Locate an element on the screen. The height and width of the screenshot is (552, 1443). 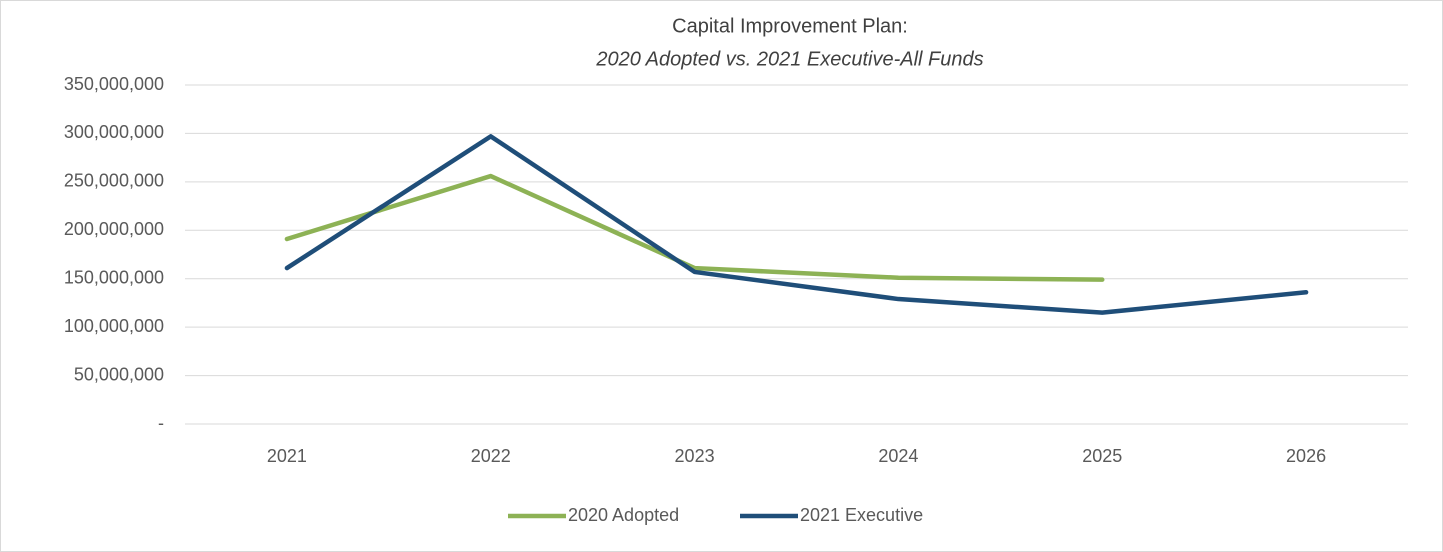
legend-label: 2021 Executive is located at coordinates (861, 515).